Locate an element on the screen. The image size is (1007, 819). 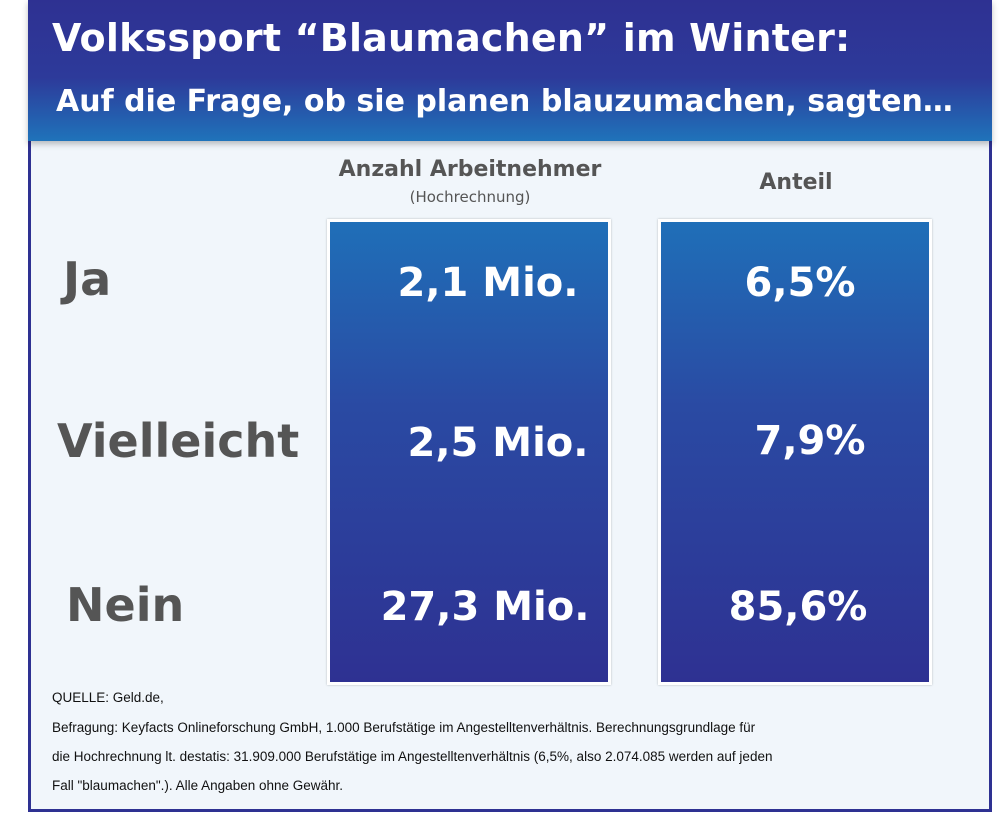
share-value-vielleicht: 7,9% is located at coordinates (810, 441).